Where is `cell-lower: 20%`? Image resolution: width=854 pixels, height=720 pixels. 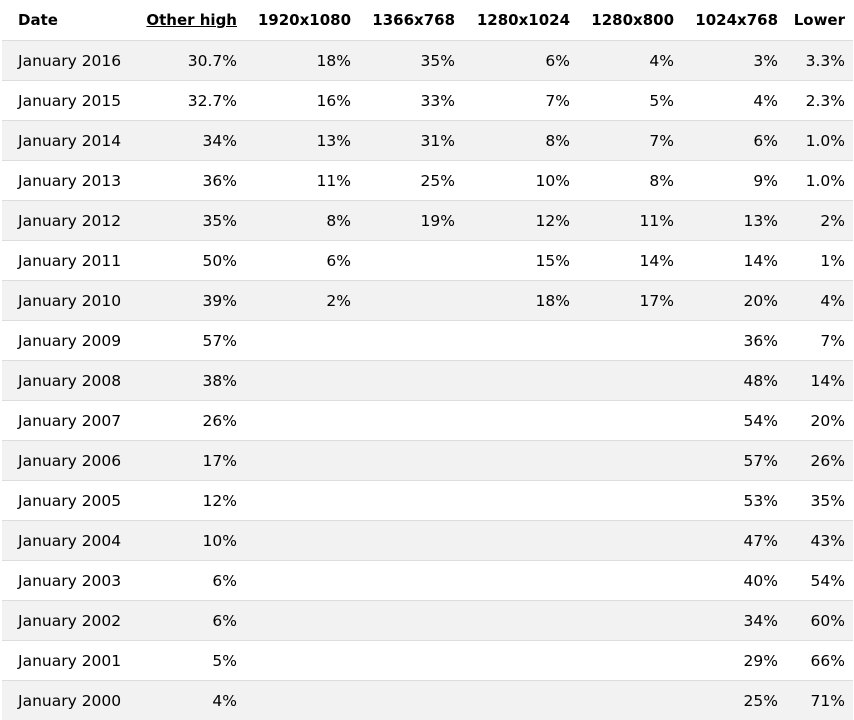
cell-lower: 20% is located at coordinates (818, 421).